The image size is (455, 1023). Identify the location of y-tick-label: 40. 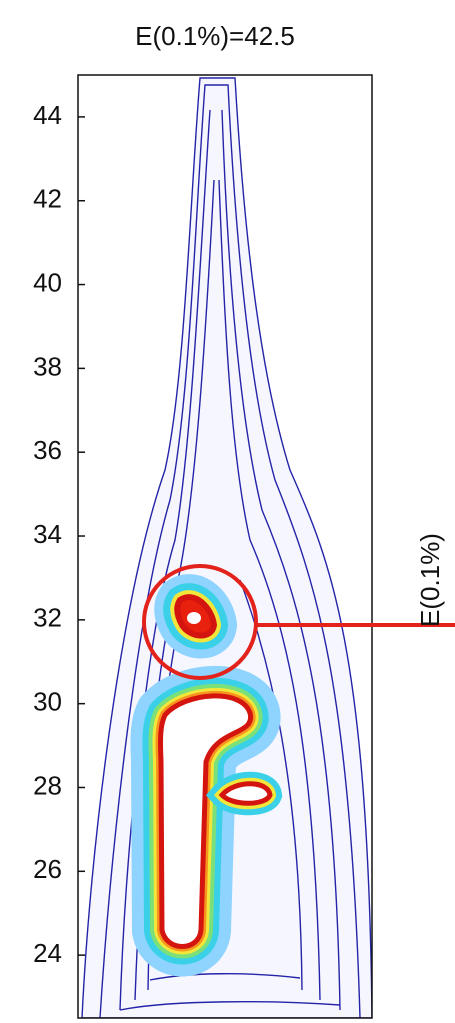
(47, 282).